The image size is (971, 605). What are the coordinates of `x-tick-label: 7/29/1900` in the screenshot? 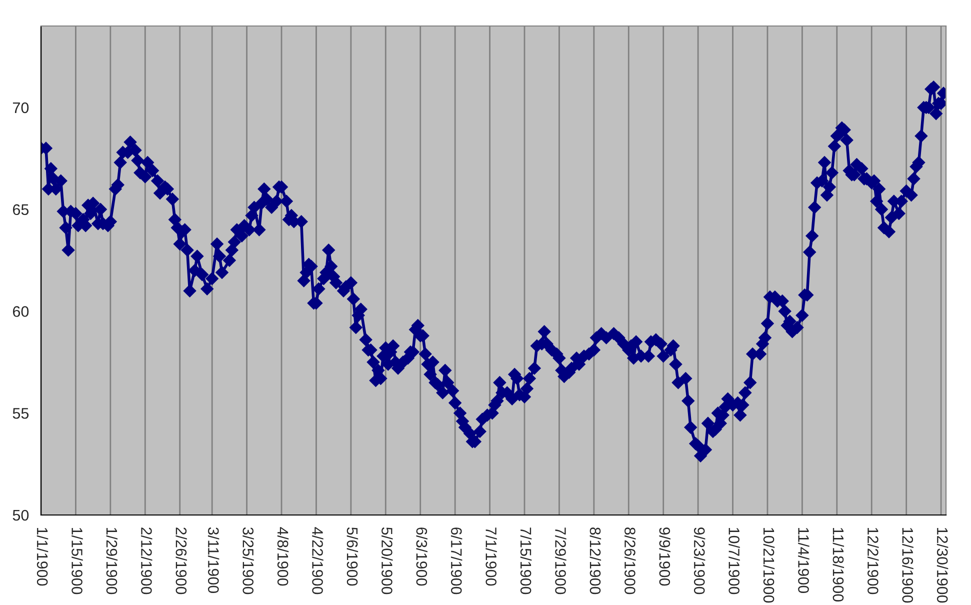 It's located at (560, 561).